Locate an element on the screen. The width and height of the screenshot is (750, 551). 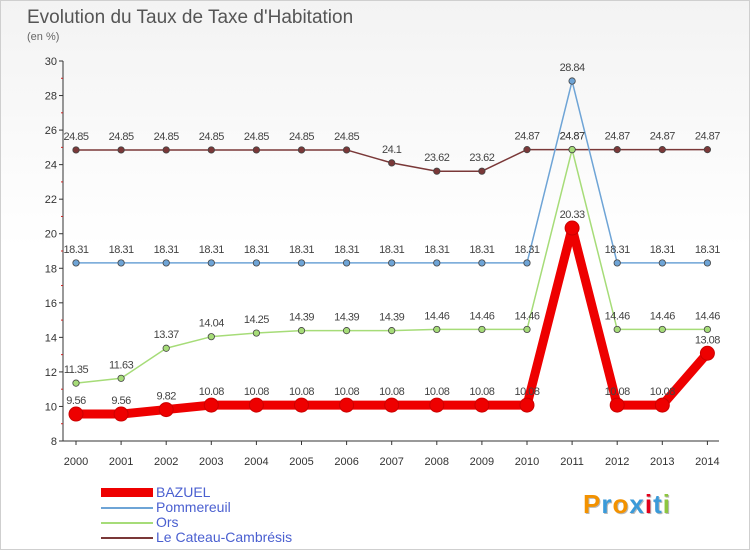
x-tick-label: 2000 is located at coordinates (76, 462).